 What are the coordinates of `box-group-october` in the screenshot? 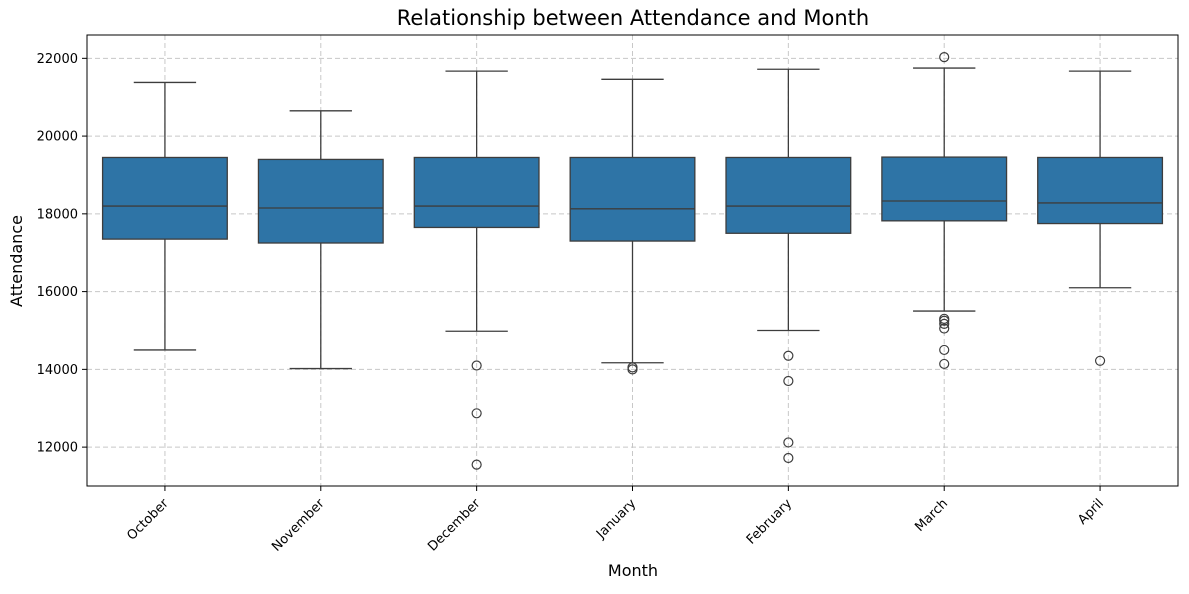 It's located at (164, 216).